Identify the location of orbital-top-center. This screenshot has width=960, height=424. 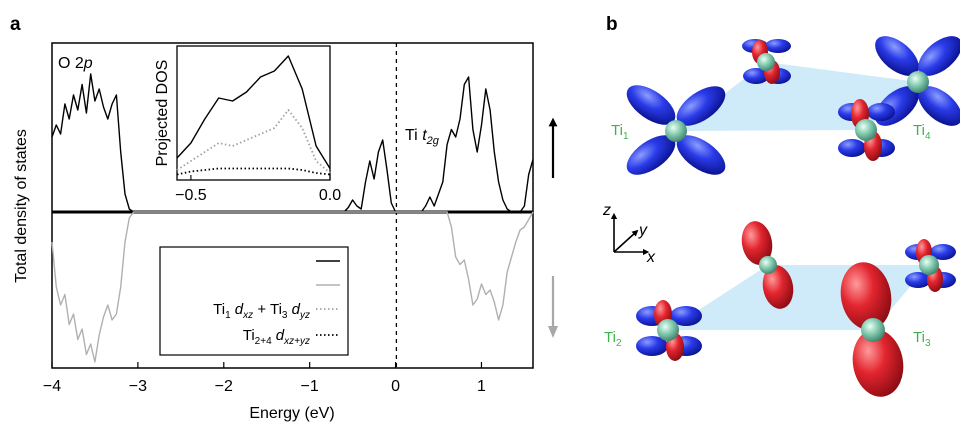
(766, 61).